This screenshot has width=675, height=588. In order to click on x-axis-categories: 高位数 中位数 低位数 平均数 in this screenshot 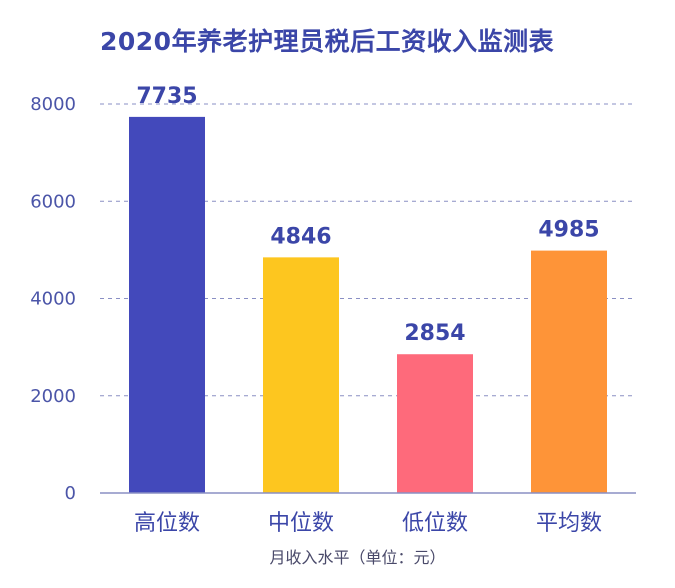, I will do `click(368, 523)`.